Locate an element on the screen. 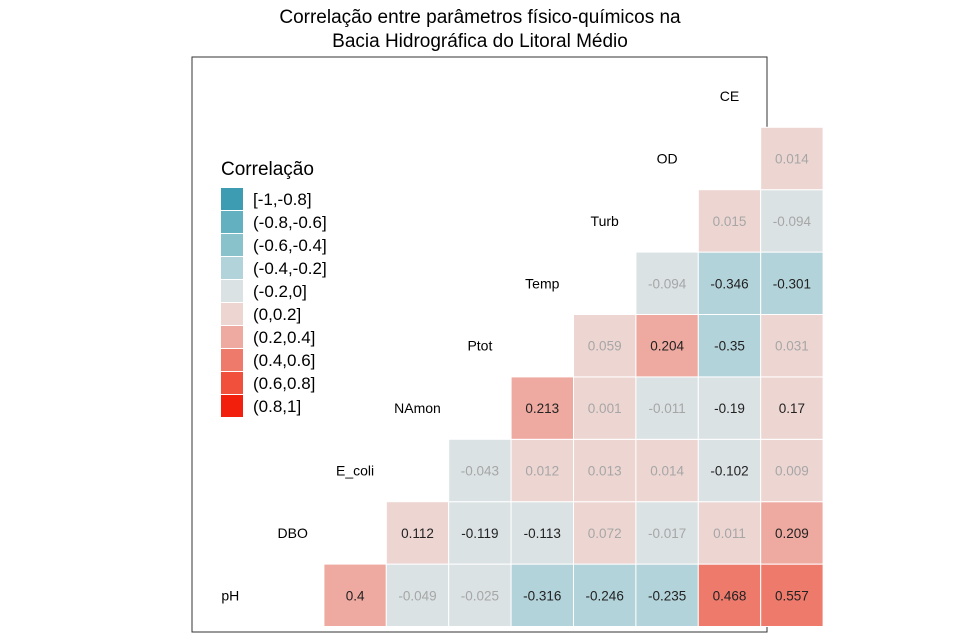 The height and width of the screenshot is (639, 960). heatmap-cell-od-dbo is located at coordinates (729, 533).